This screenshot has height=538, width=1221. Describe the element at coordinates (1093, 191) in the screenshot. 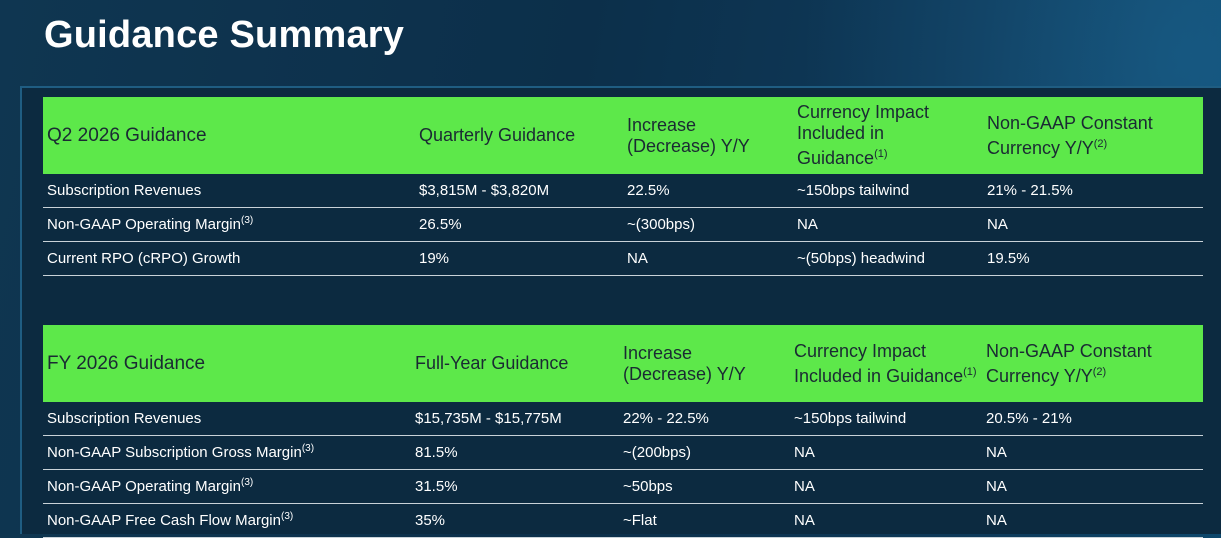

I see `row-constant: 21% - 21.5%` at that location.